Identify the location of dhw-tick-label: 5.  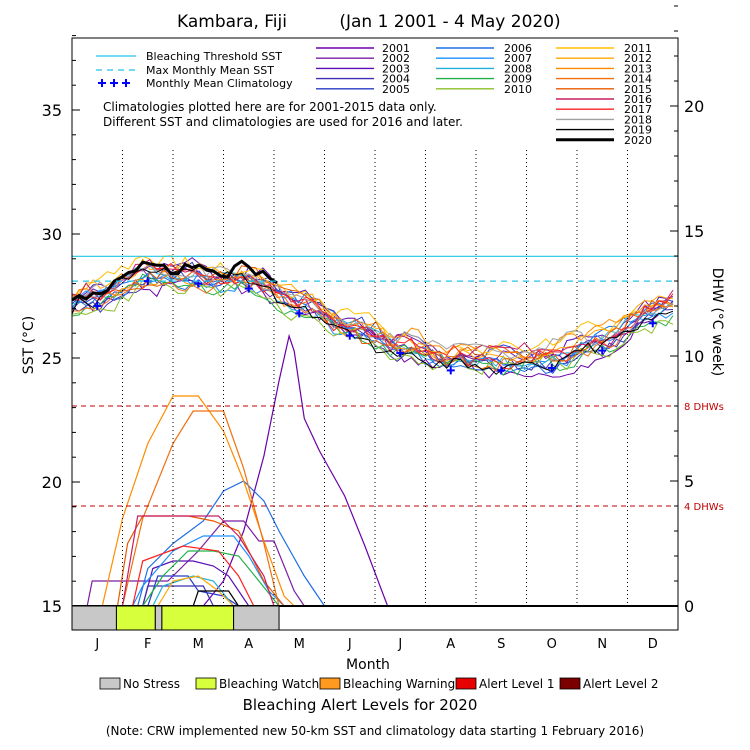
(689, 481).